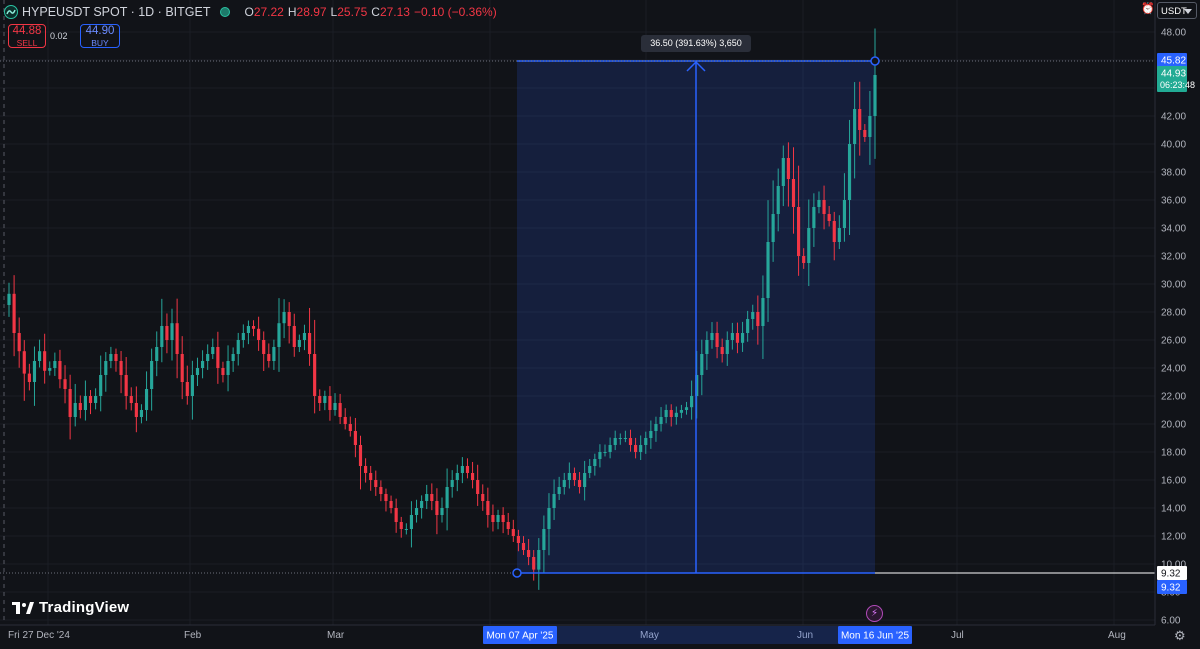 This screenshot has height=649, width=1200. What do you see at coordinates (1173, 173) in the screenshot?
I see `y-tick-label: 38.00` at bounding box center [1173, 173].